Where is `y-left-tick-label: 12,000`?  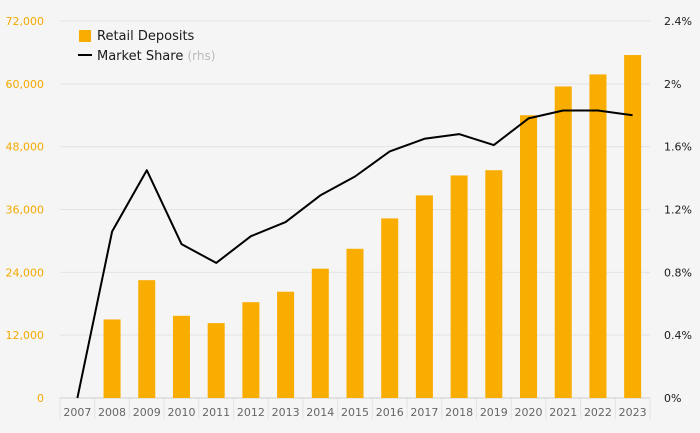
y-left-tick-label: 12,000 is located at coordinates (25, 335).